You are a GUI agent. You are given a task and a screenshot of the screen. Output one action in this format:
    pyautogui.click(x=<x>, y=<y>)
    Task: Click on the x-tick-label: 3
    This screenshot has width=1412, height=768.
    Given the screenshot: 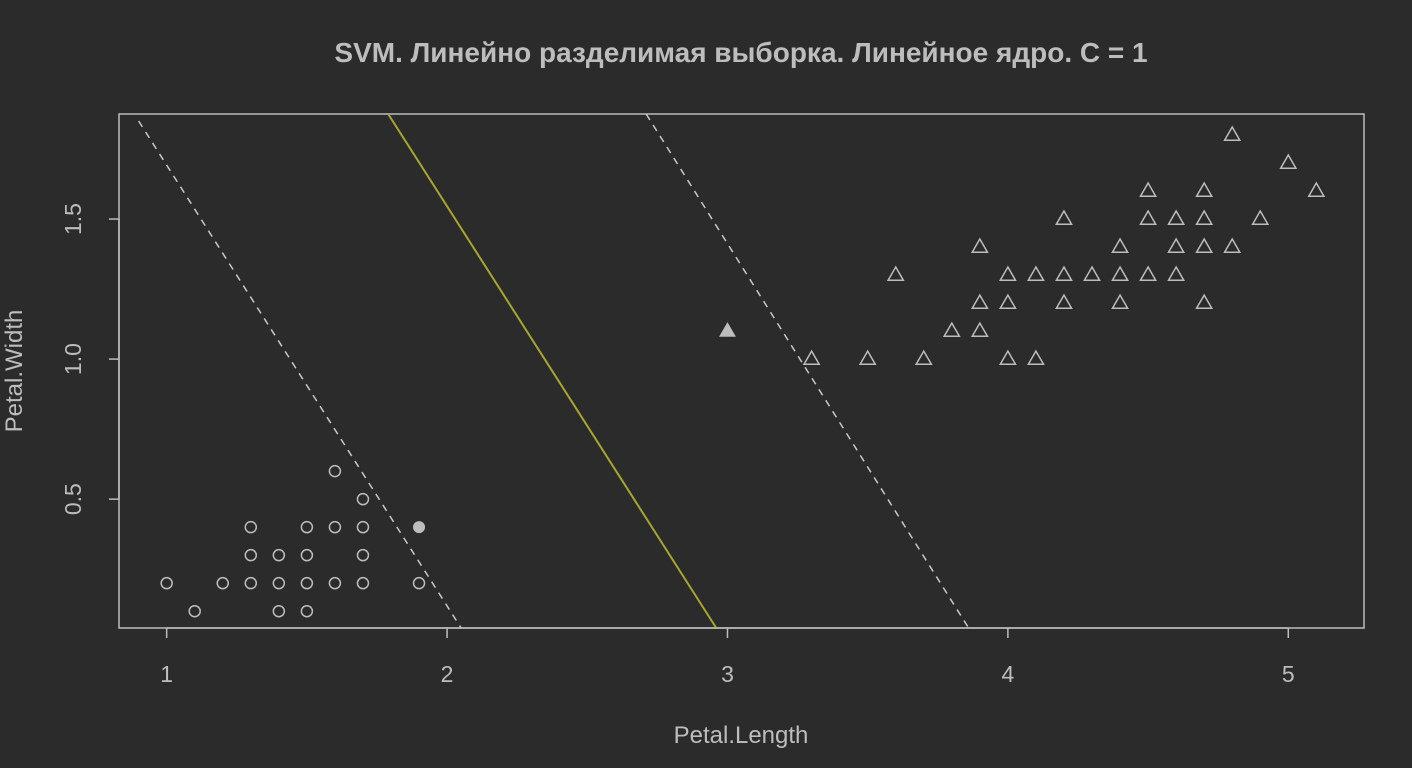 What is the action you would take?
    pyautogui.click(x=727, y=674)
    